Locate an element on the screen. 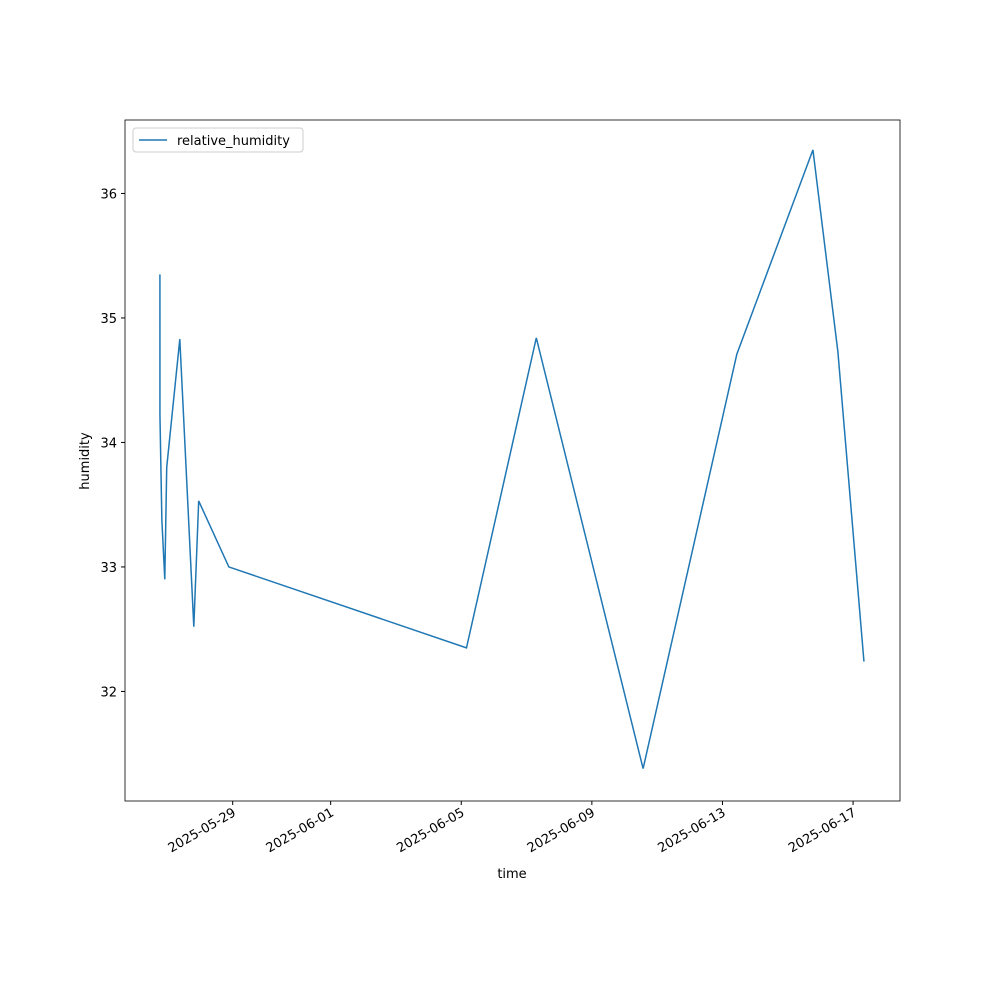 Image resolution: width=1000 pixels, height=1004 pixels. legend: relative_humidity is located at coordinates (218, 140).